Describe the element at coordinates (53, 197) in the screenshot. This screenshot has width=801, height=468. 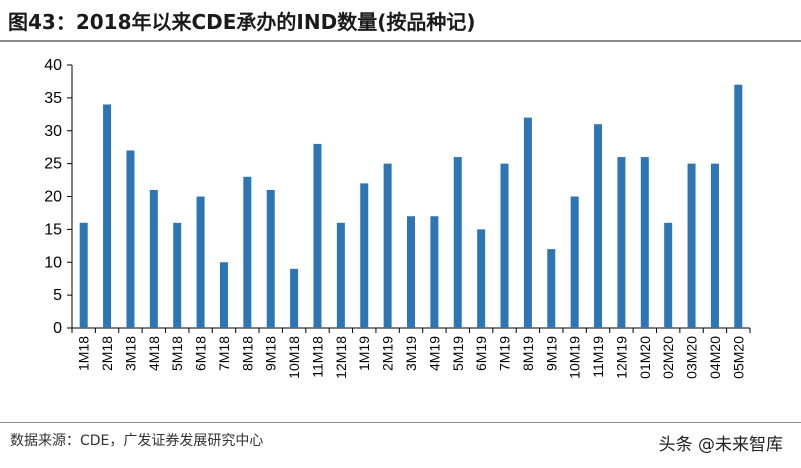
I see `y-tick-label: 20` at that location.